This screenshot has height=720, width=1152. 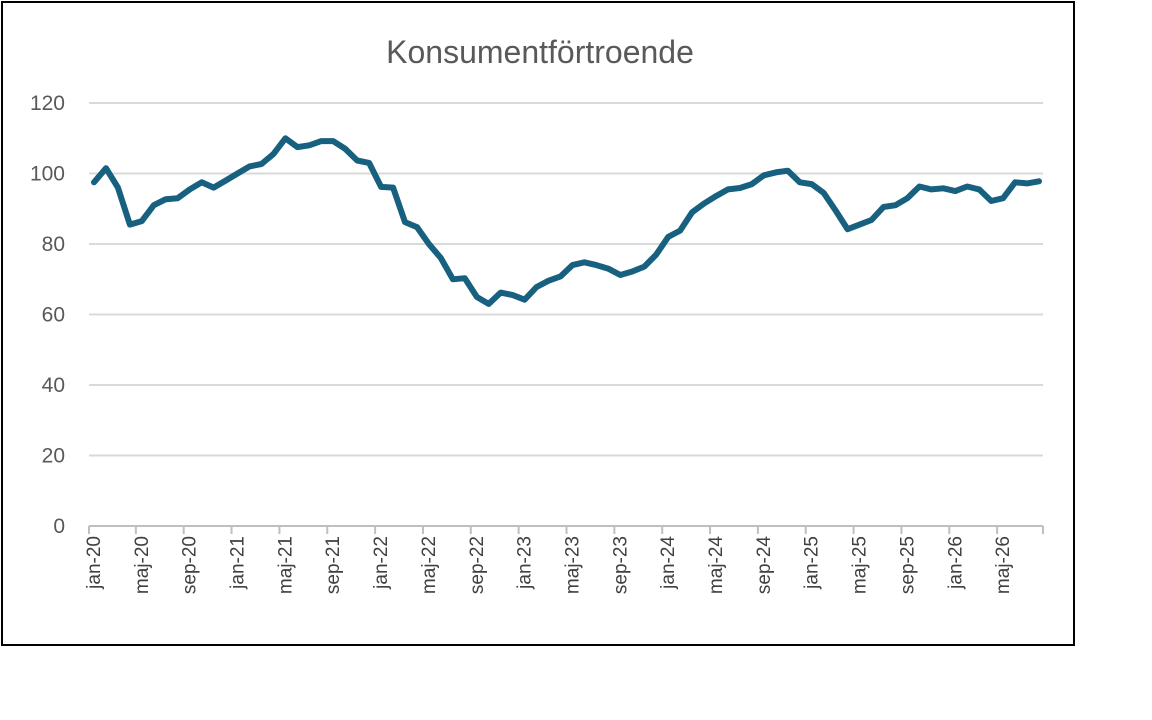 What do you see at coordinates (860, 565) in the screenshot?
I see `x-tick-label: maj-25` at bounding box center [860, 565].